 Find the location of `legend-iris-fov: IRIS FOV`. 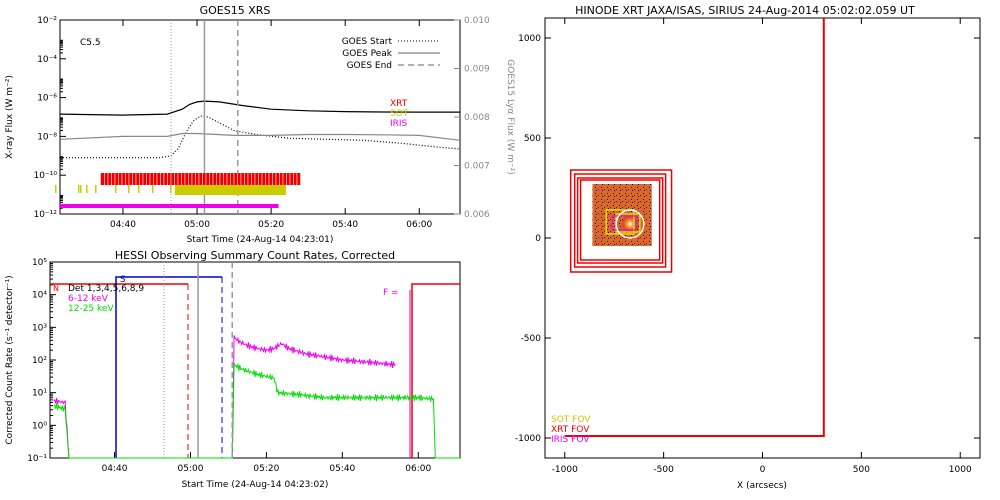

legend-iris-fov: IRIS FOV is located at coordinates (570, 440).